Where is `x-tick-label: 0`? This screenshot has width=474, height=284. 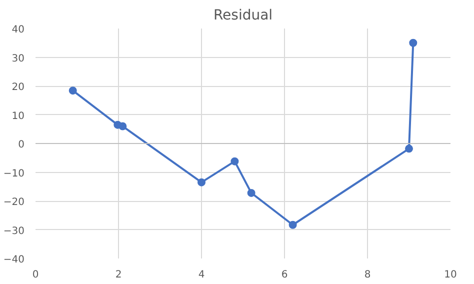 x-tick-label: 0 is located at coordinates (35, 275).